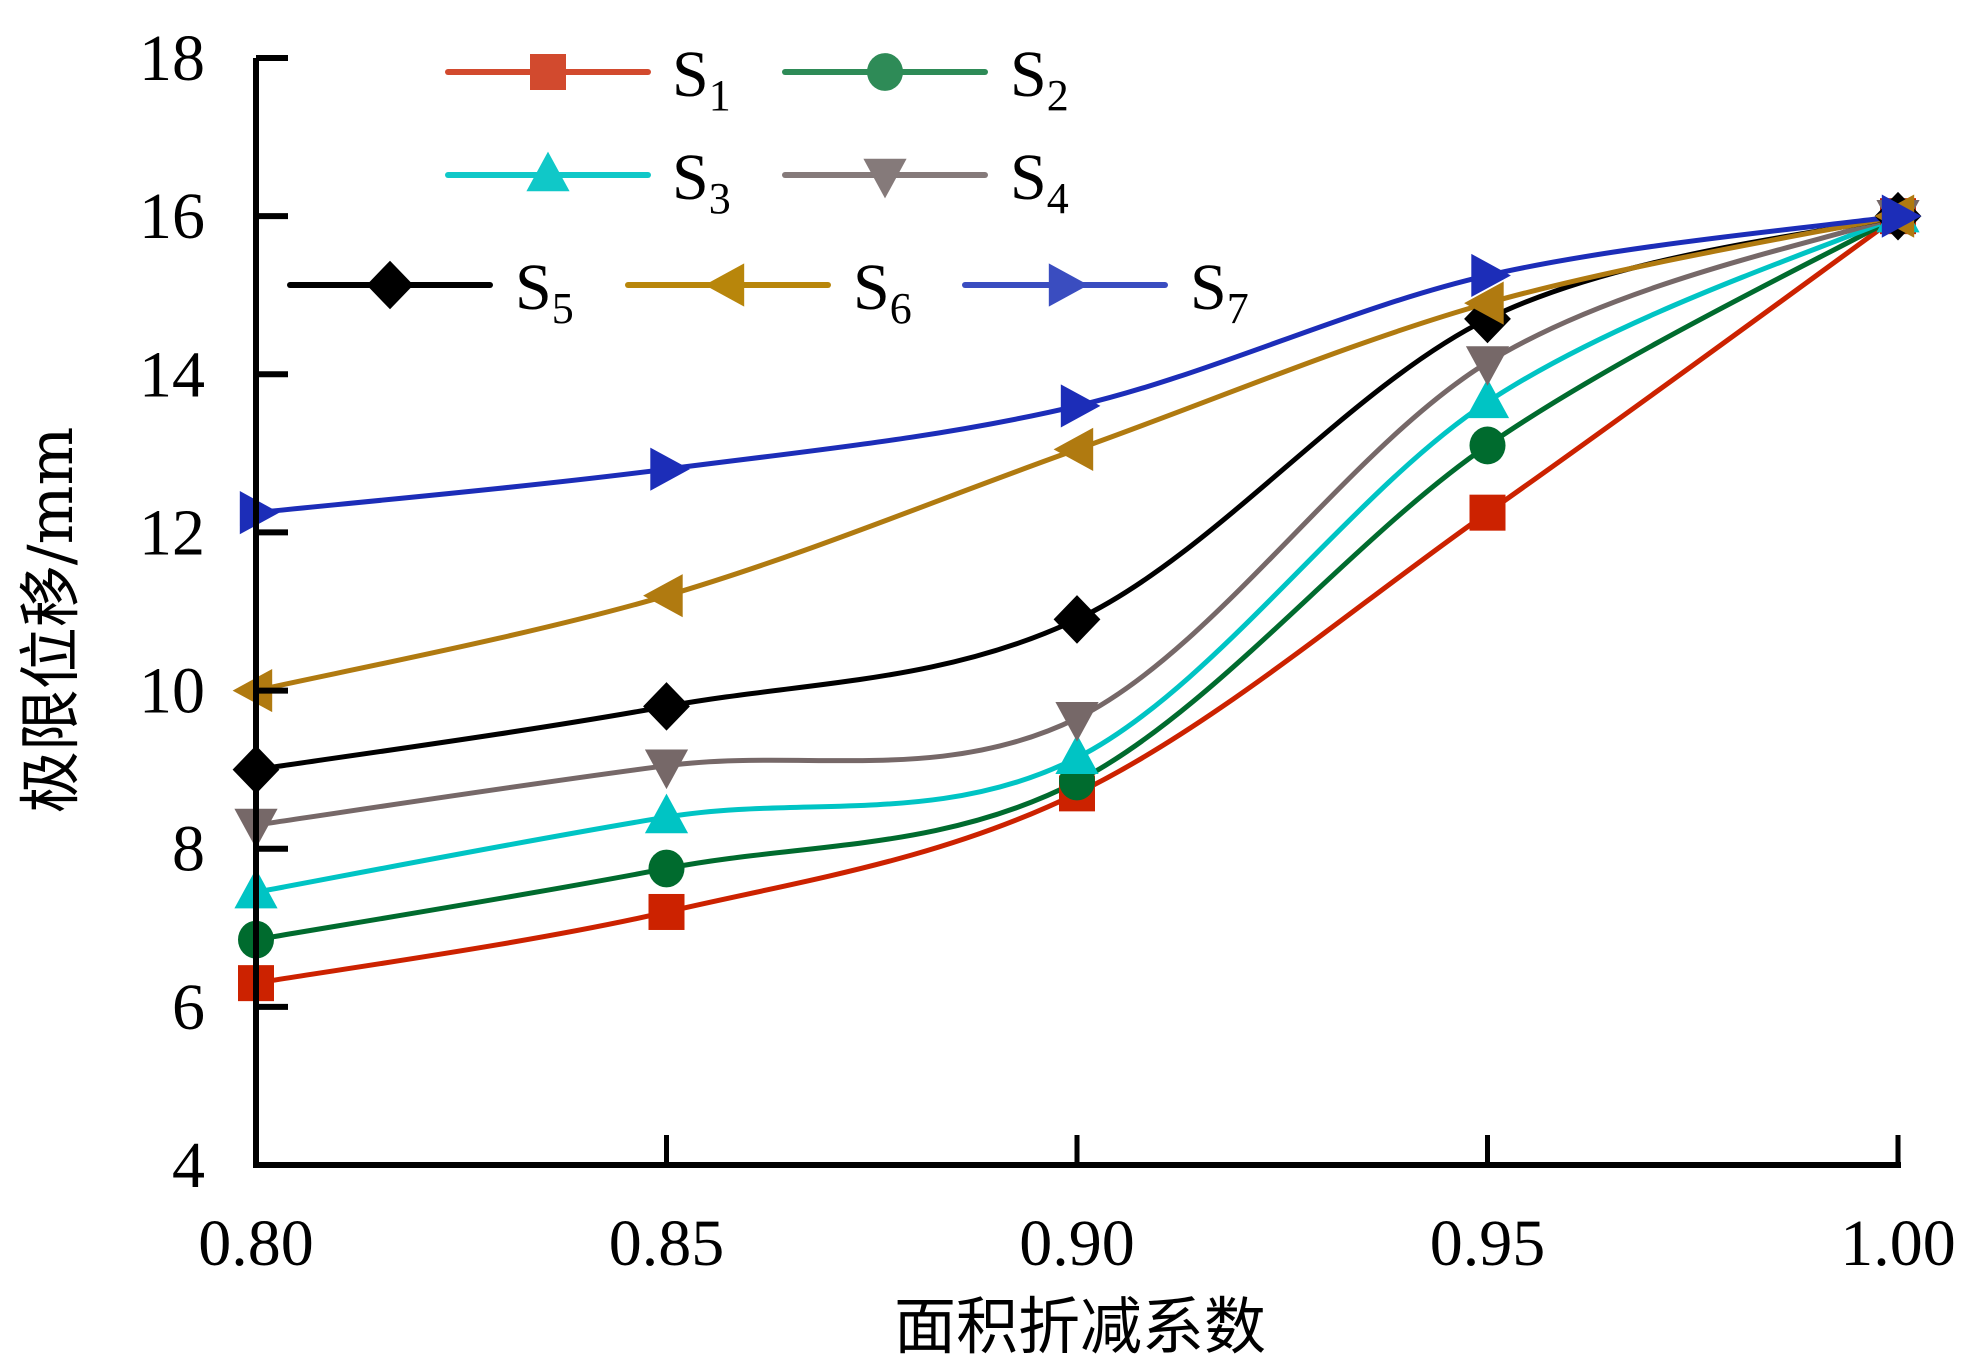 Image resolution: width=1986 pixels, height=1368 pixels. Describe the element at coordinates (172, 532) in the screenshot. I see `y-tick-label: 12` at that location.